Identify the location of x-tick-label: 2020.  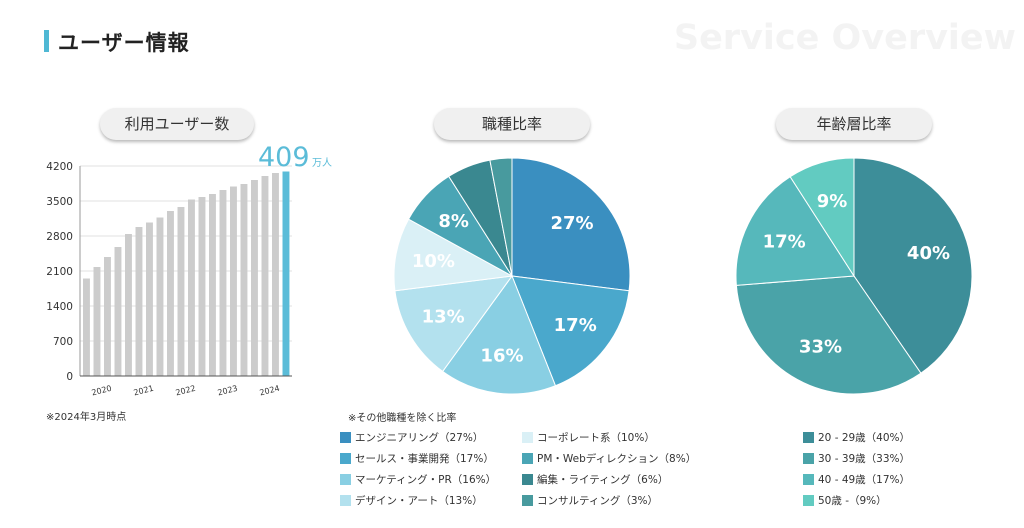
(102, 391).